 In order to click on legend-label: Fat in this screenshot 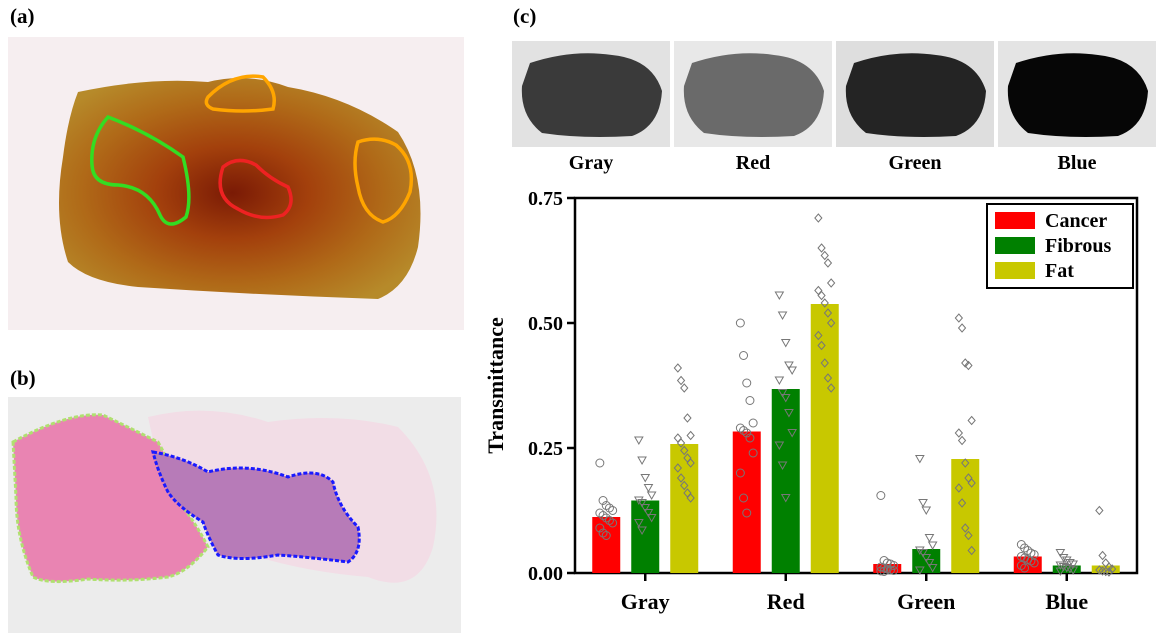, I will do `click(1059, 271)`.